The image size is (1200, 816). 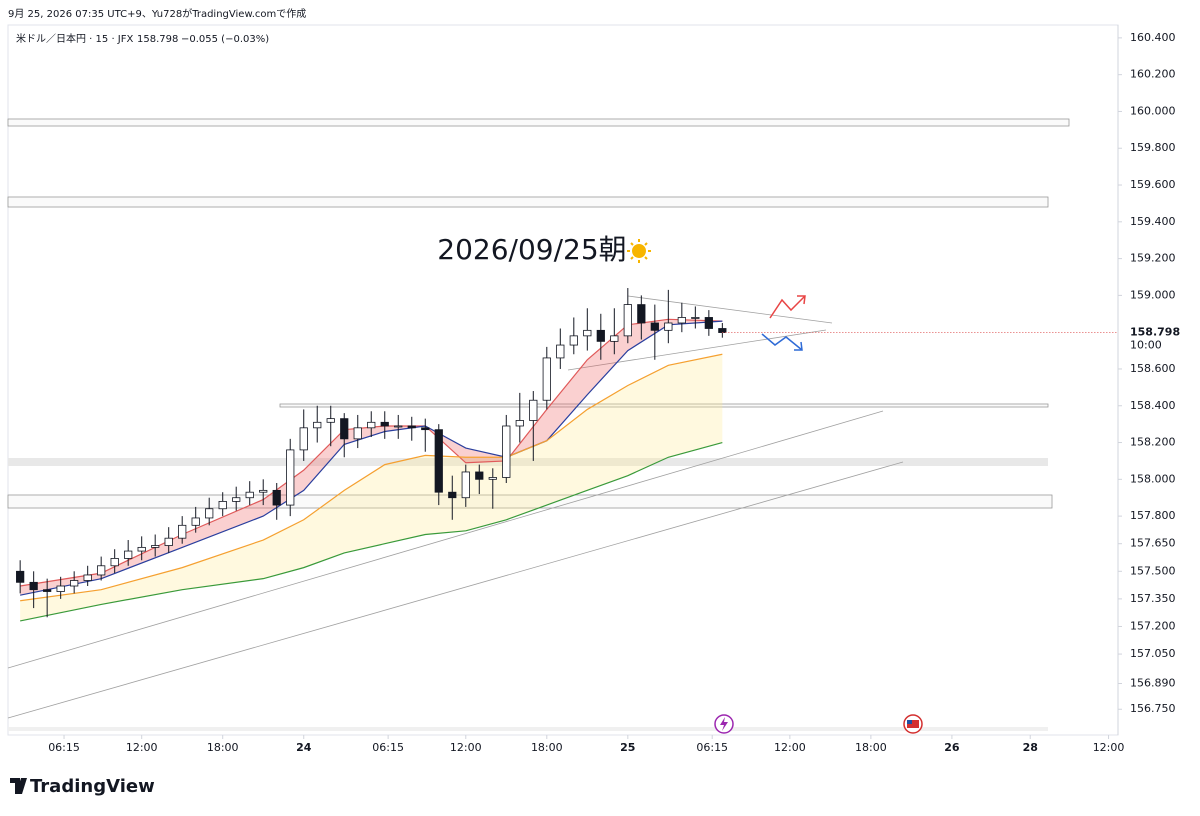 What do you see at coordinates (1146, 345) in the screenshot?
I see `countdown-label: 10:00` at bounding box center [1146, 345].